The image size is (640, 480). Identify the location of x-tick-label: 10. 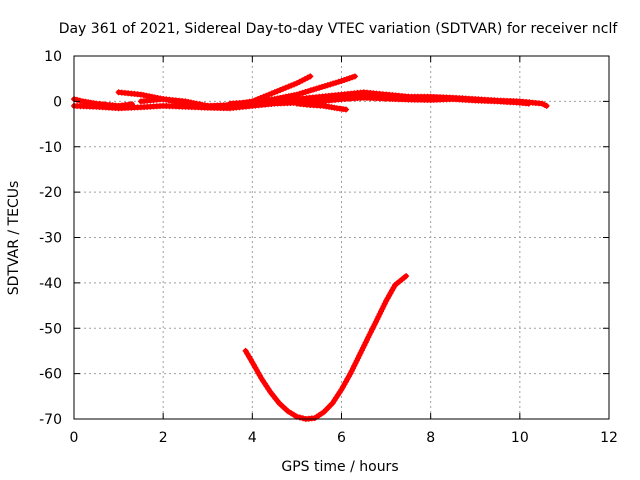
(520, 438).